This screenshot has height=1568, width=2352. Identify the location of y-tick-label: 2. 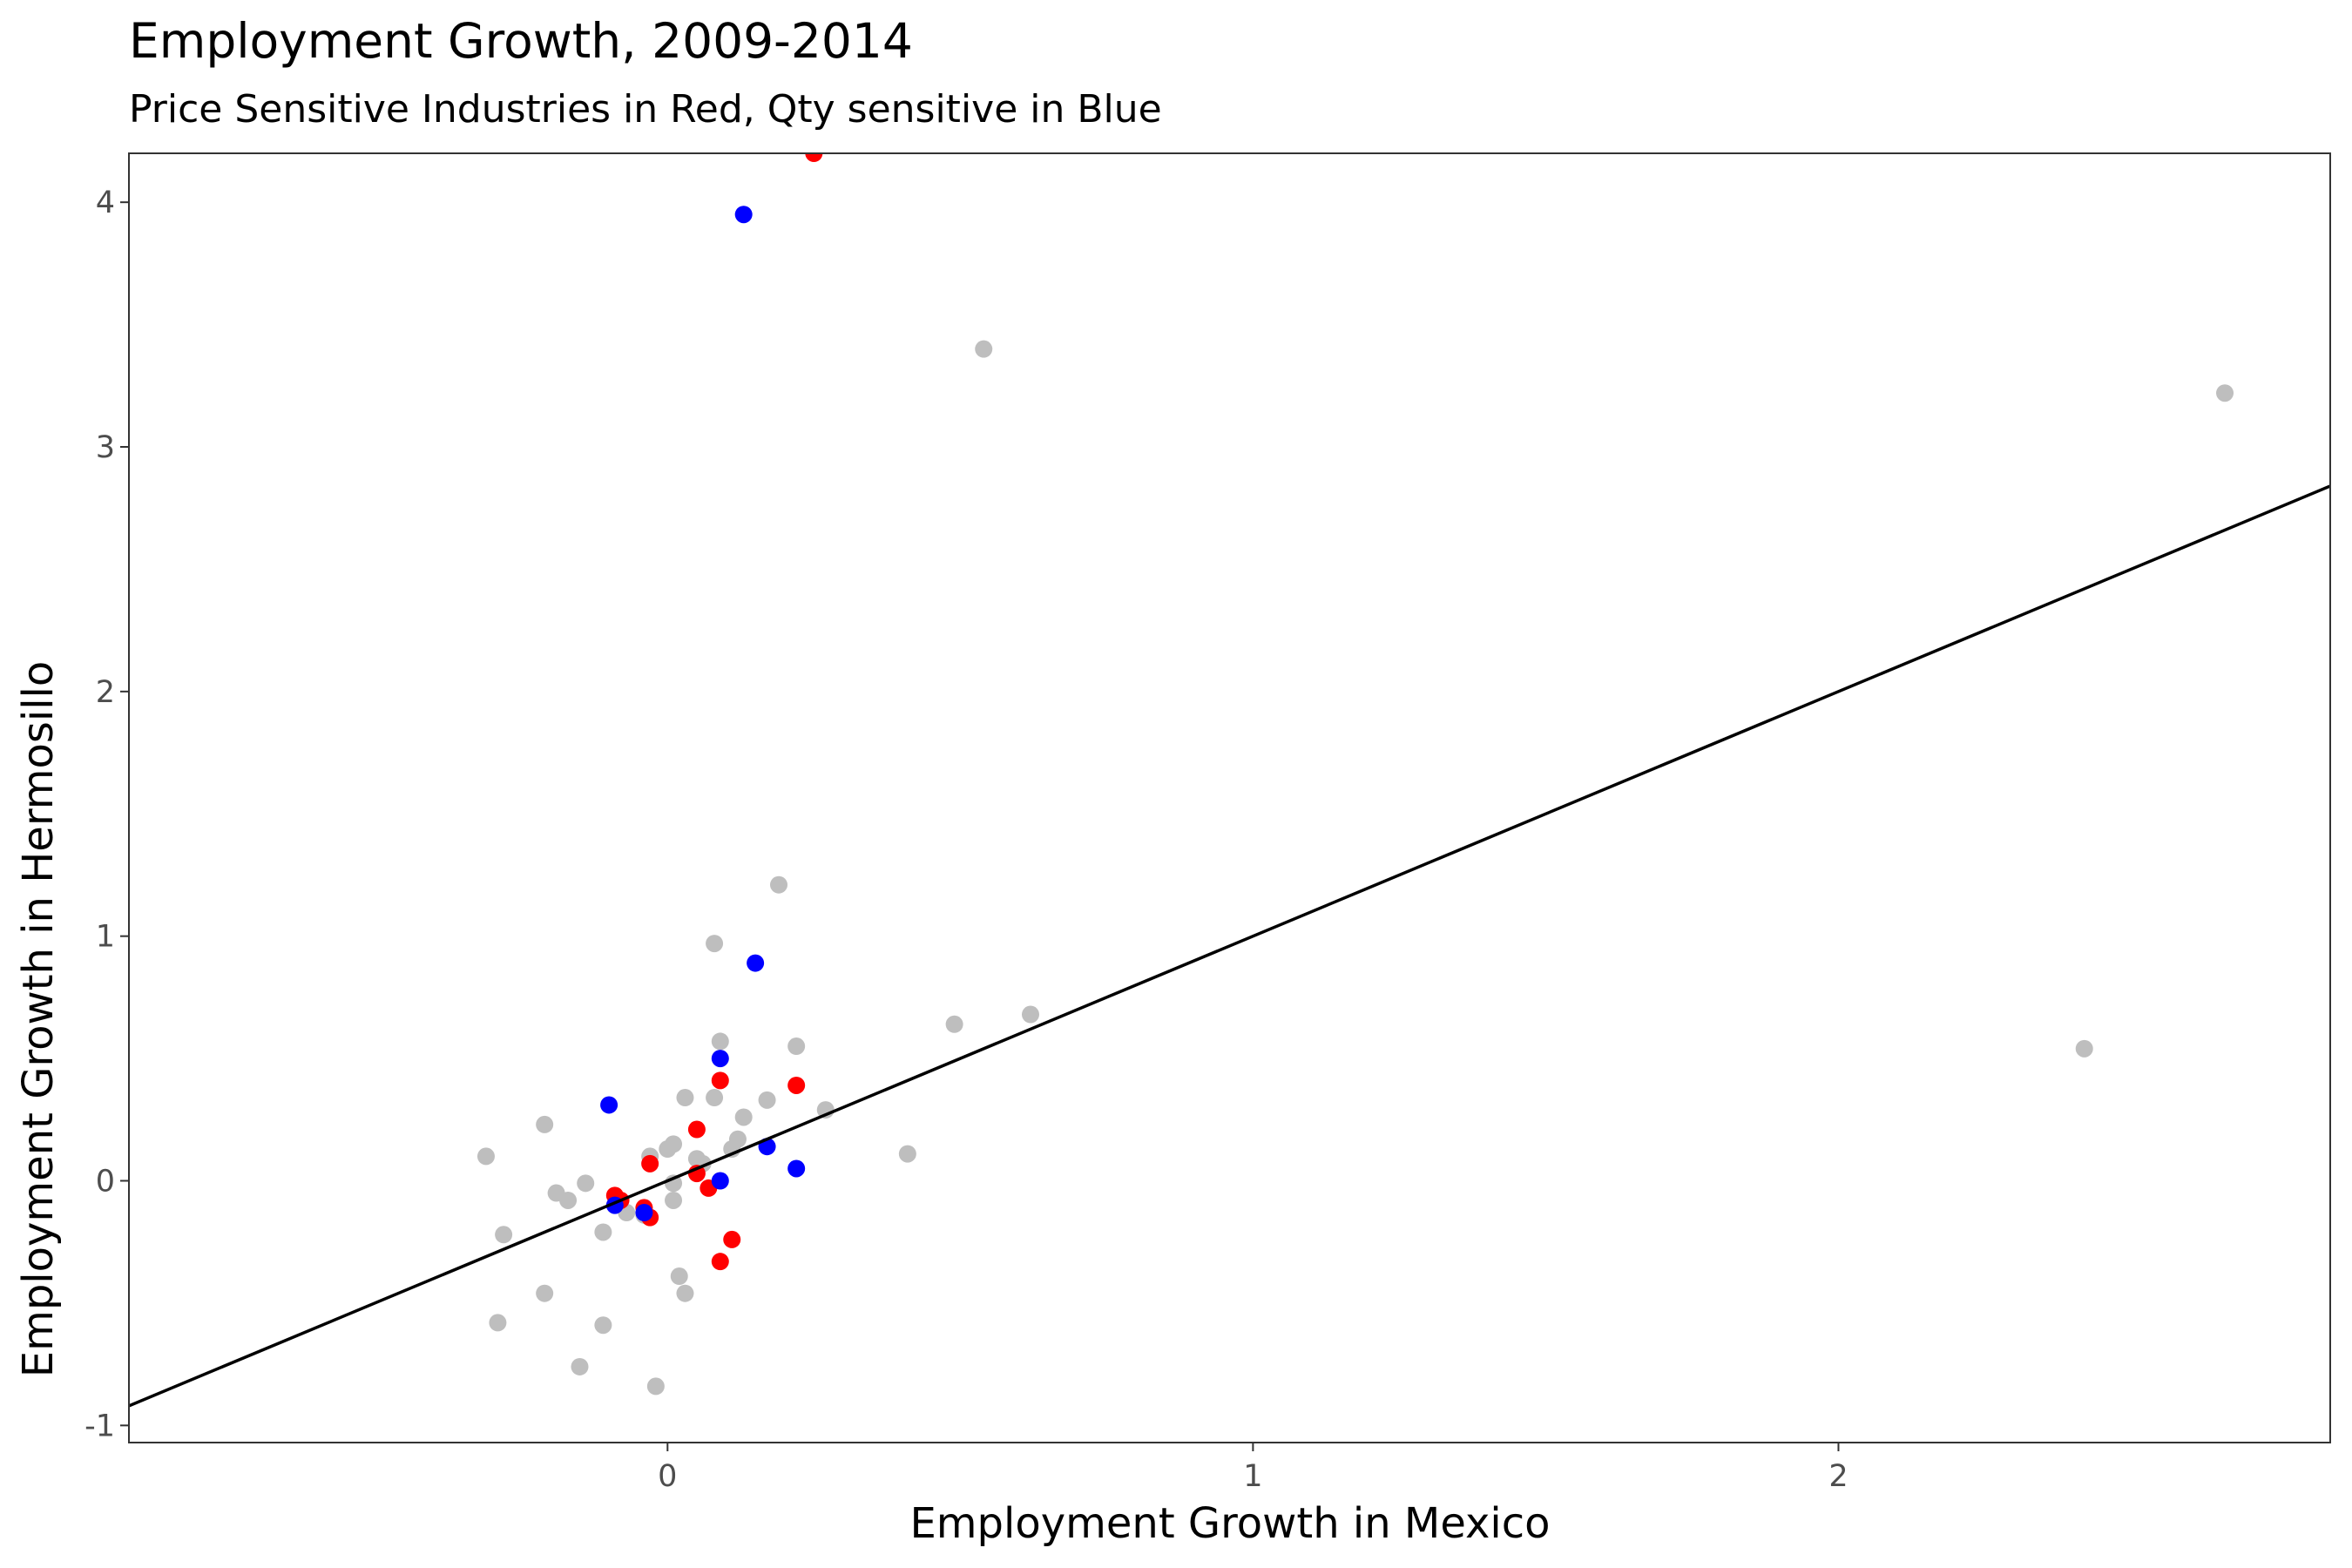
(106, 692).